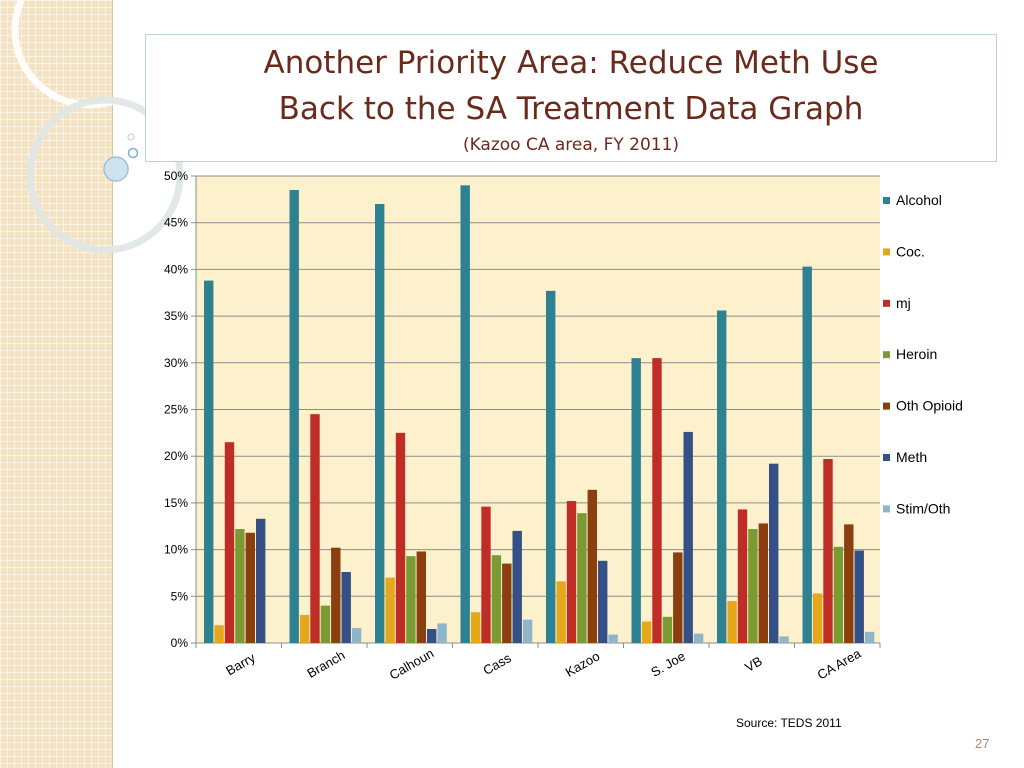 This screenshot has width=1024, height=768. I want to click on y-tick-label: 10%, so click(176, 550).